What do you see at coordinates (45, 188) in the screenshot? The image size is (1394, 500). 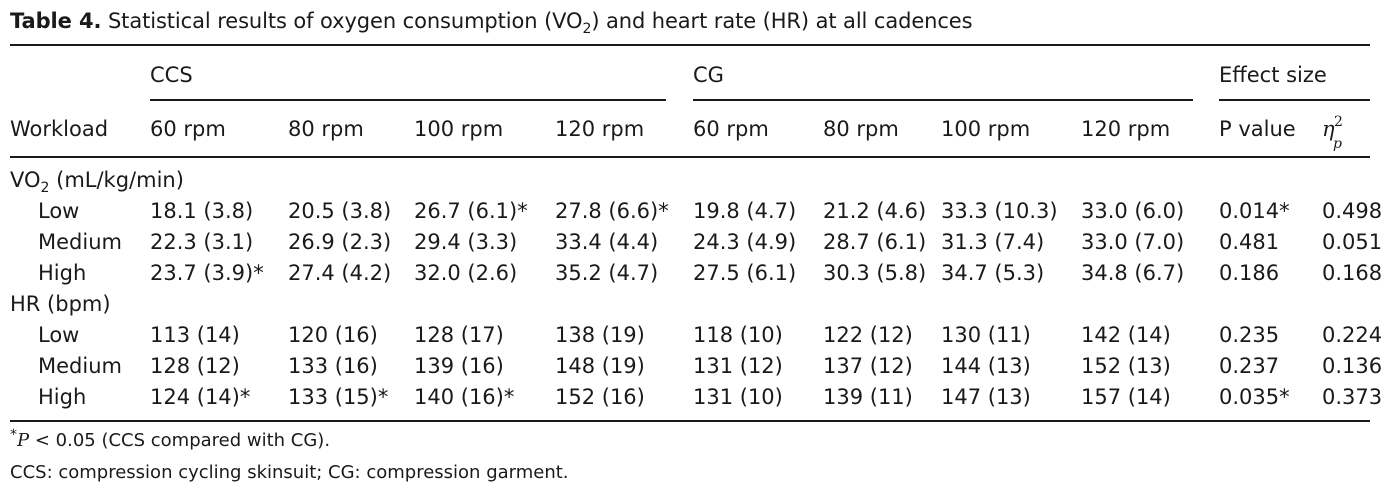 I see `section-label-subscript: 2` at bounding box center [45, 188].